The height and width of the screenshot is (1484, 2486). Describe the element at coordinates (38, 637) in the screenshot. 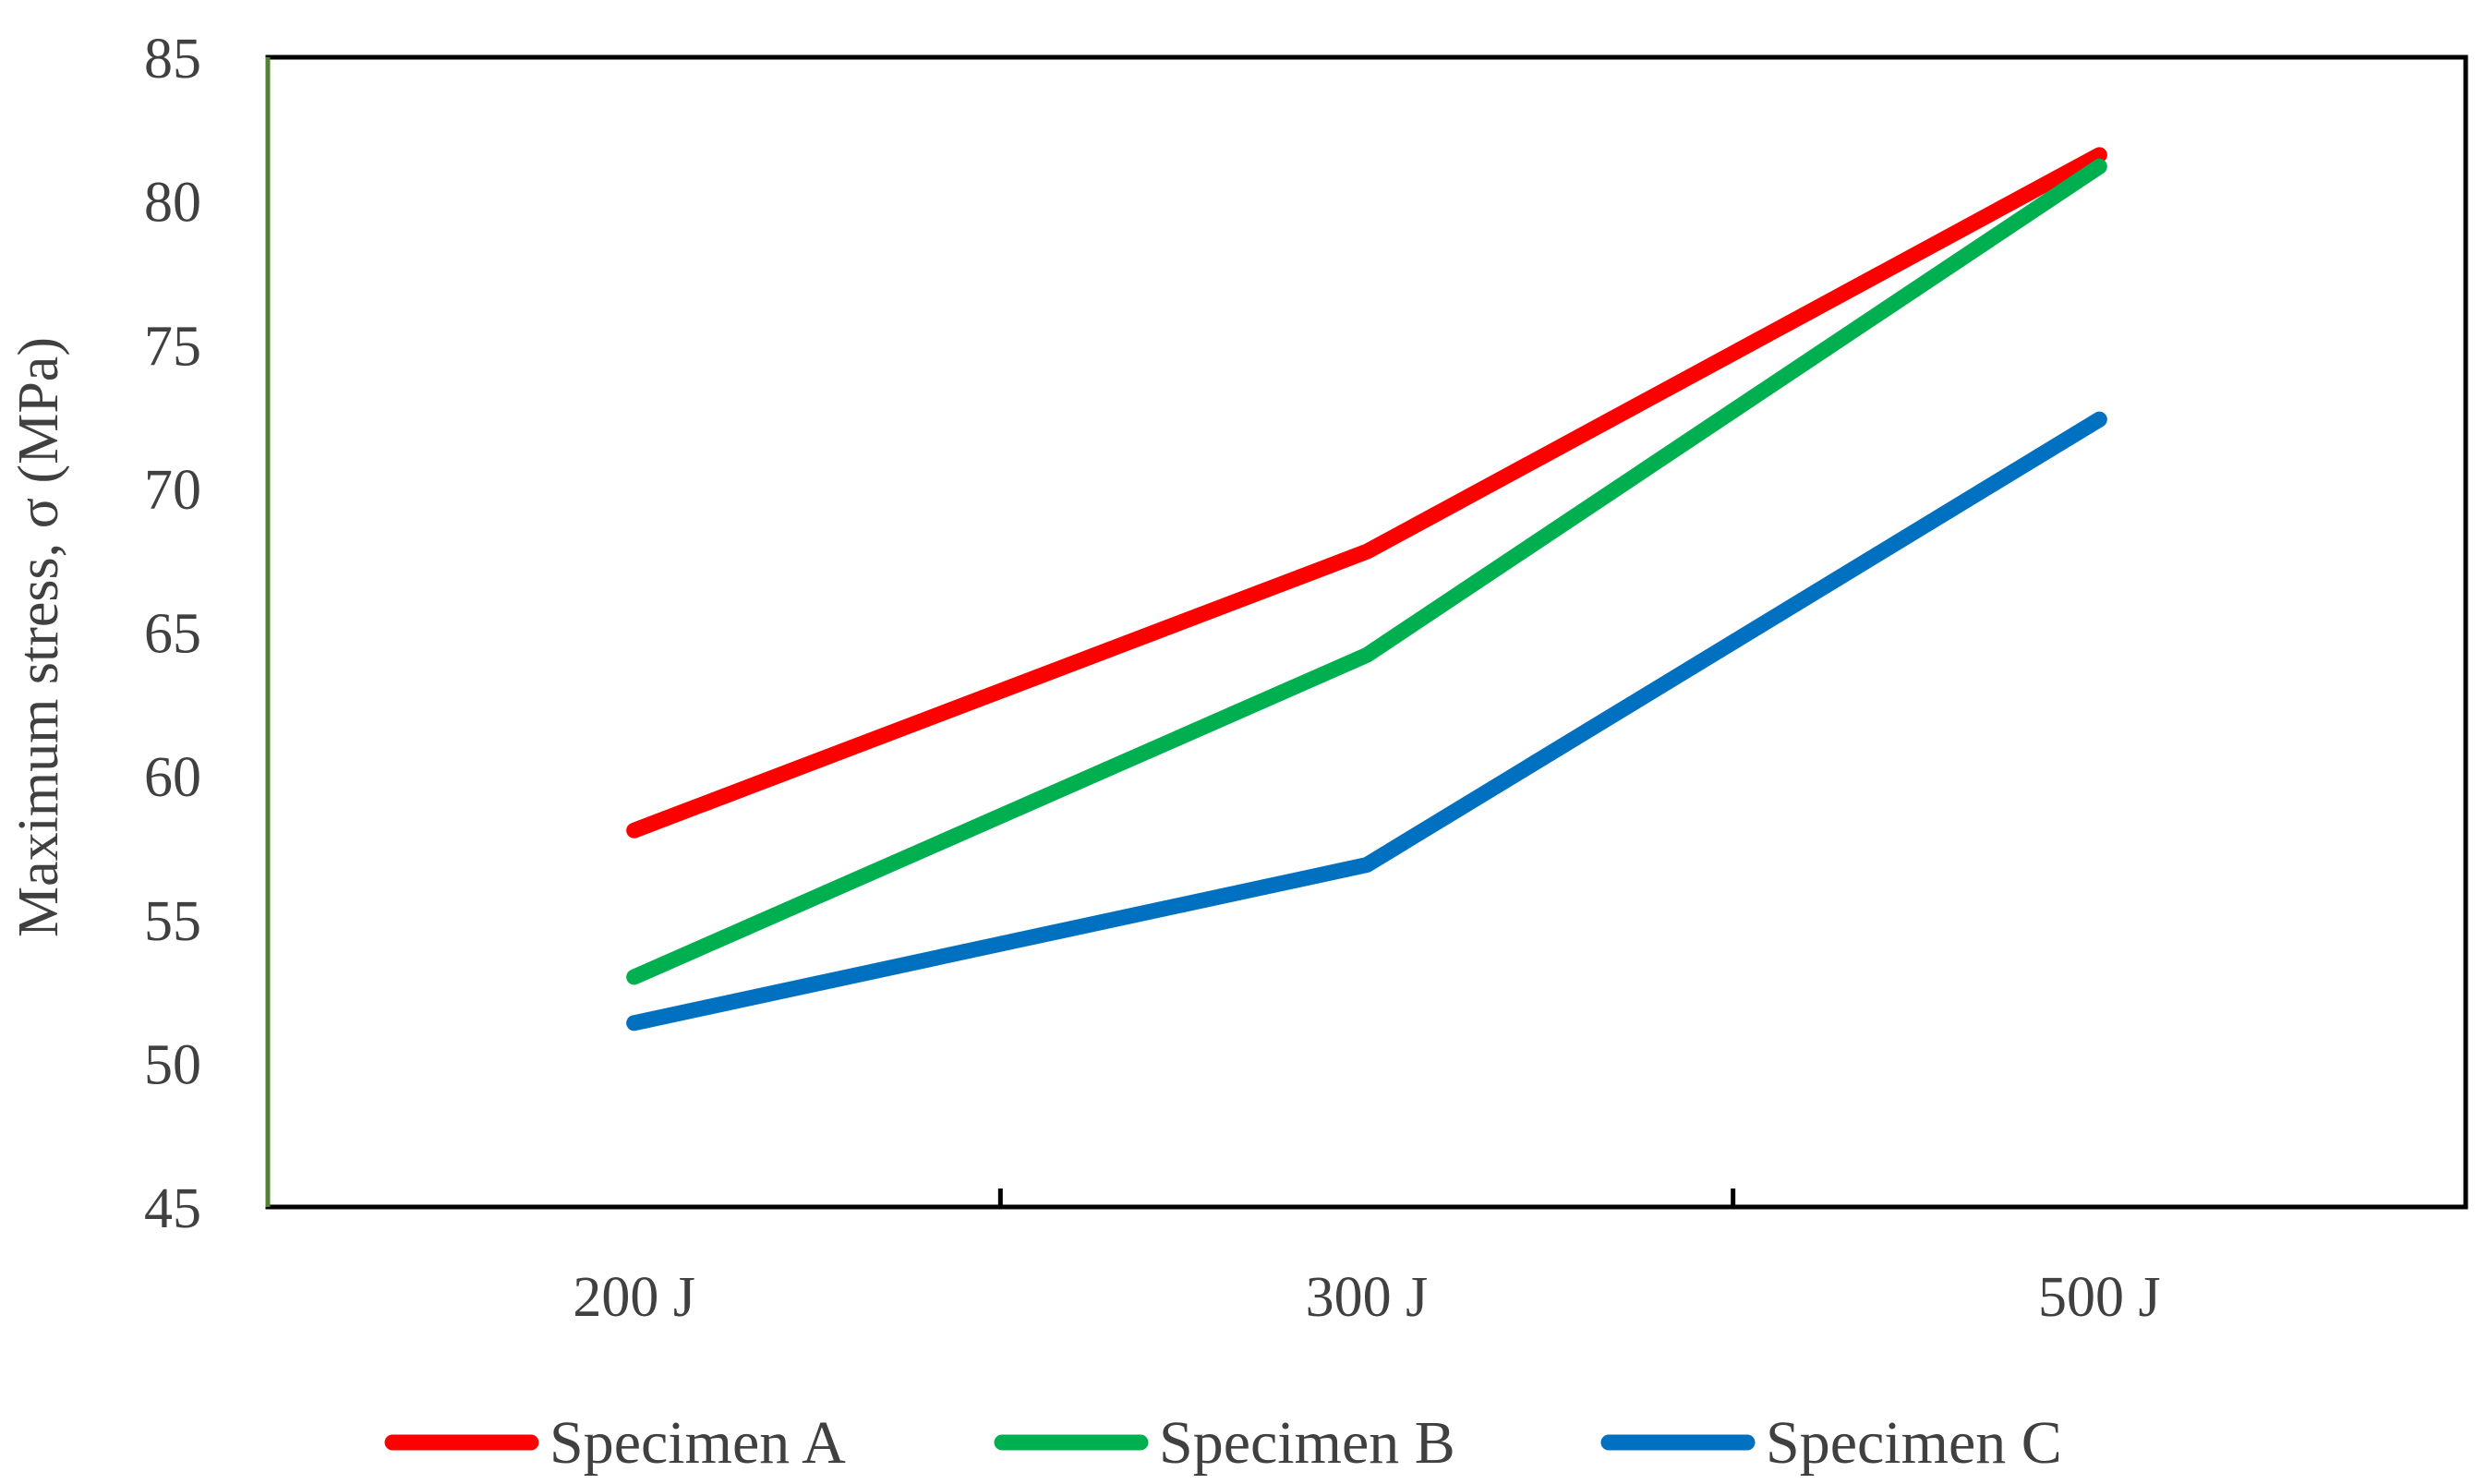

I see `y-axis-title: Maximum stress, σ (MPa)` at that location.